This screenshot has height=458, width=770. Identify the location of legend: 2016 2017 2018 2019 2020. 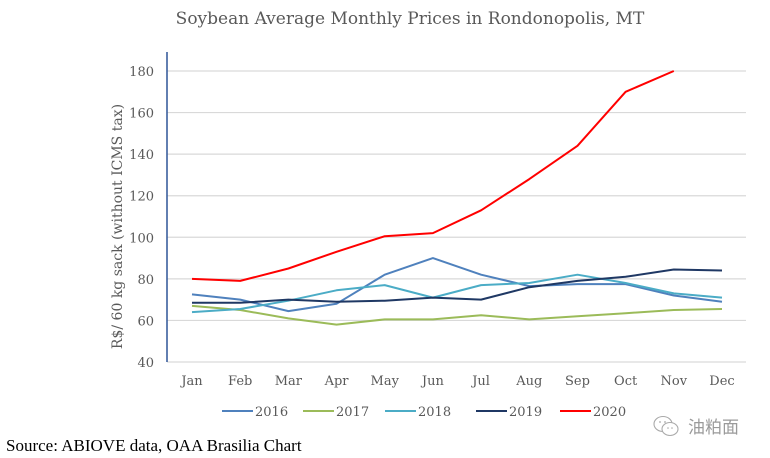
(424, 412).